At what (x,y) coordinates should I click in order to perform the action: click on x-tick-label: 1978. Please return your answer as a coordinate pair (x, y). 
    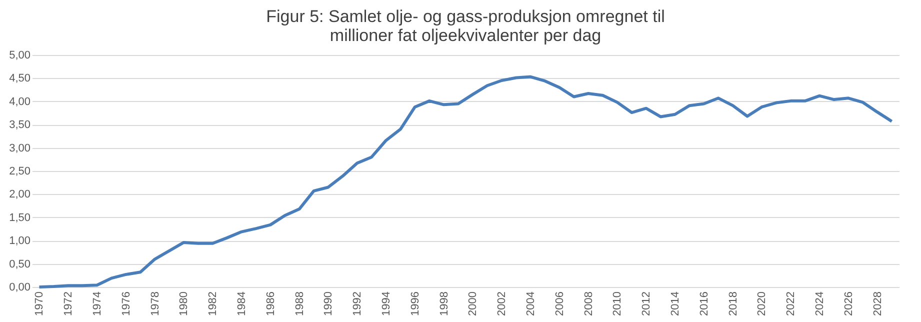
    Looking at the image, I should click on (155, 304).